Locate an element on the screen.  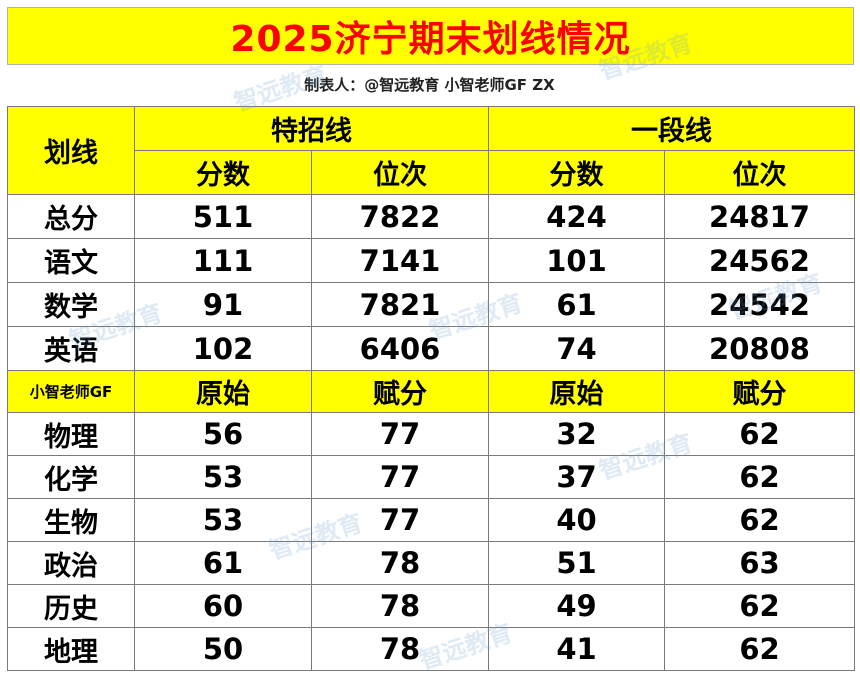
subject-label: 化学 is located at coordinates (71, 477).